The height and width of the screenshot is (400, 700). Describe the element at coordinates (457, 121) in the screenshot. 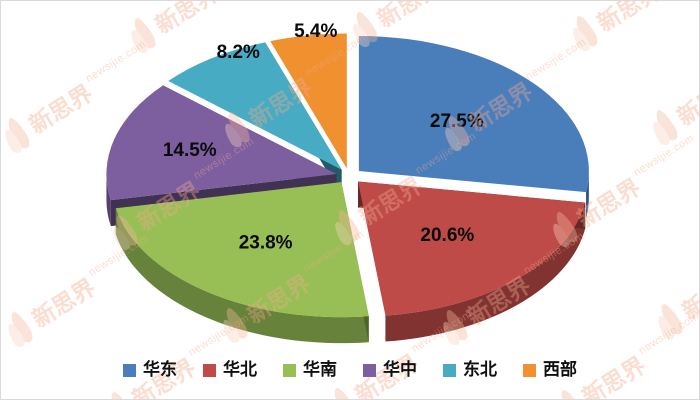

I see `pie-slice-label: 27.5%` at that location.